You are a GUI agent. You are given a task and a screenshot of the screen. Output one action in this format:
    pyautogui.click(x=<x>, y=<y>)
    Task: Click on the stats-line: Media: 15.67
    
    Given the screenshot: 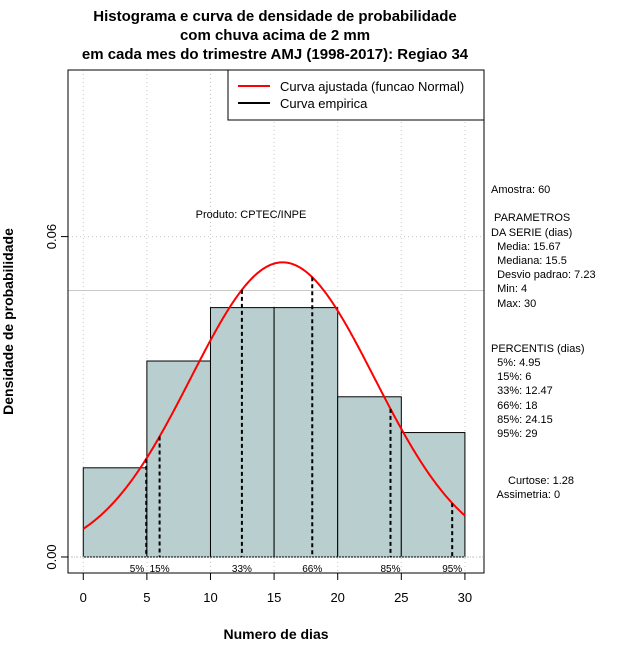 What is the action you would take?
    pyautogui.click(x=526, y=247)
    